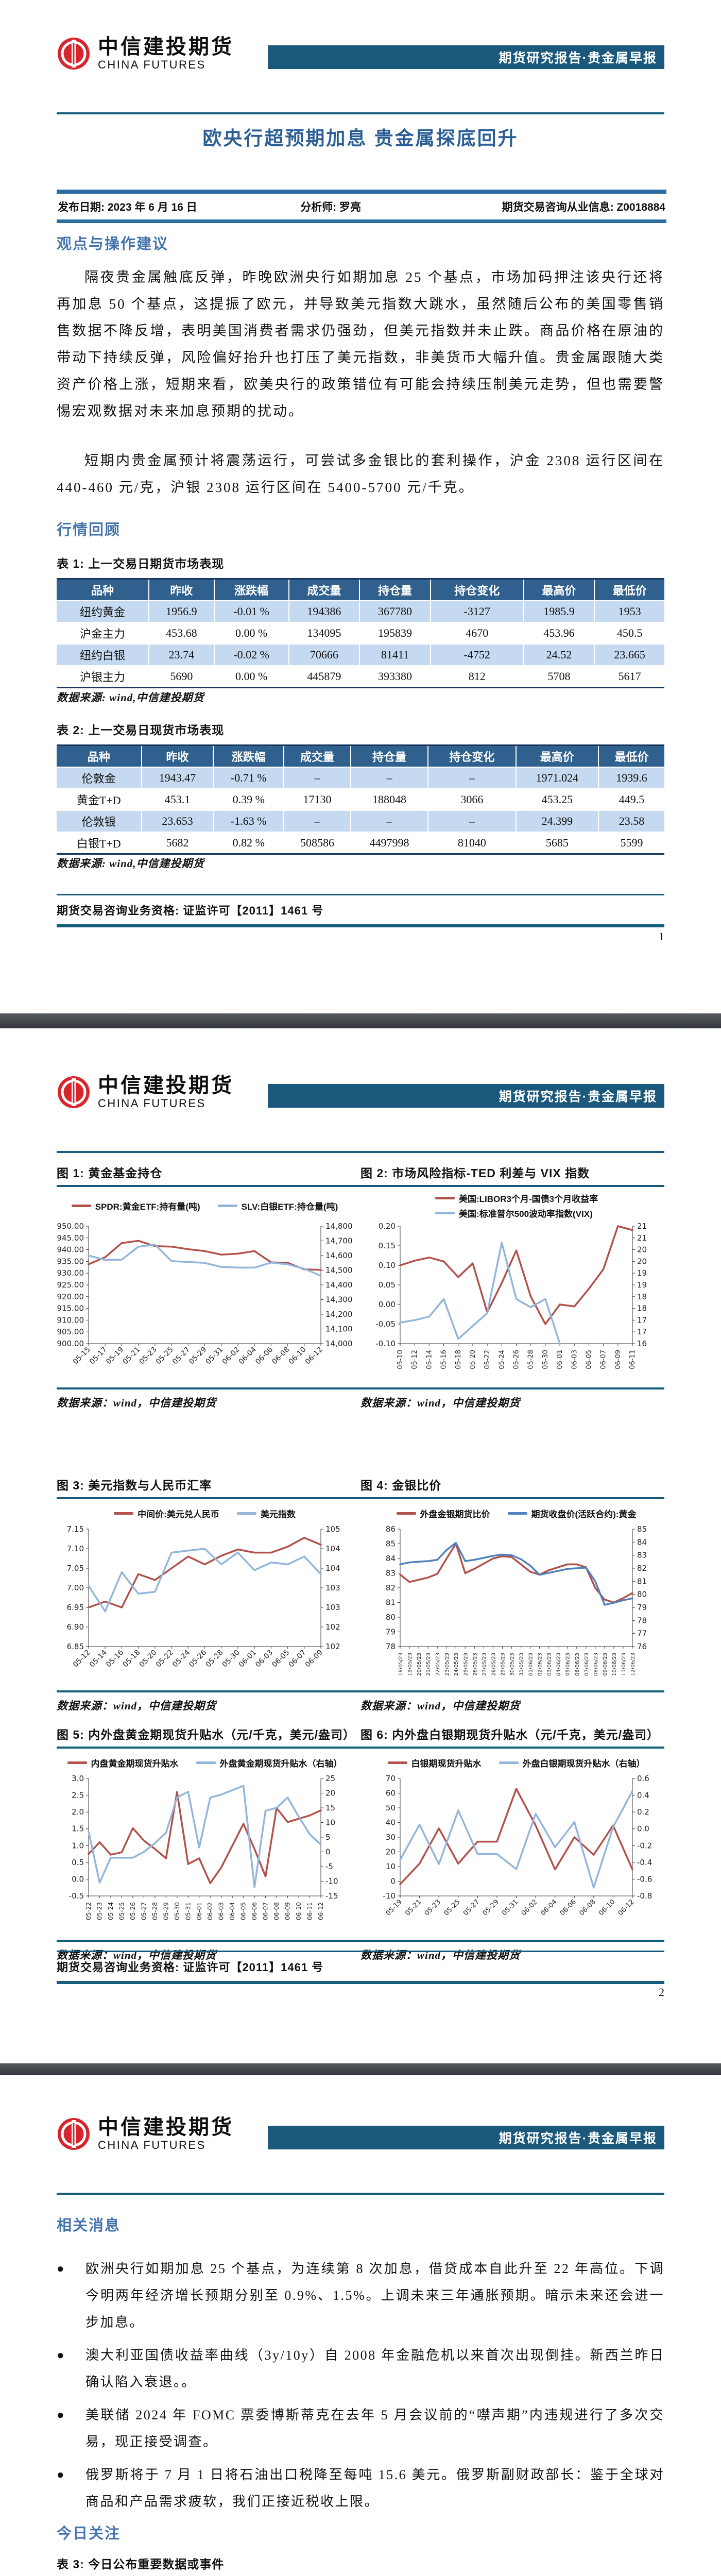 This screenshot has width=721, height=2576. Describe the element at coordinates (78, 1862) in the screenshot. I see `svg-text: 0.5` at that location.